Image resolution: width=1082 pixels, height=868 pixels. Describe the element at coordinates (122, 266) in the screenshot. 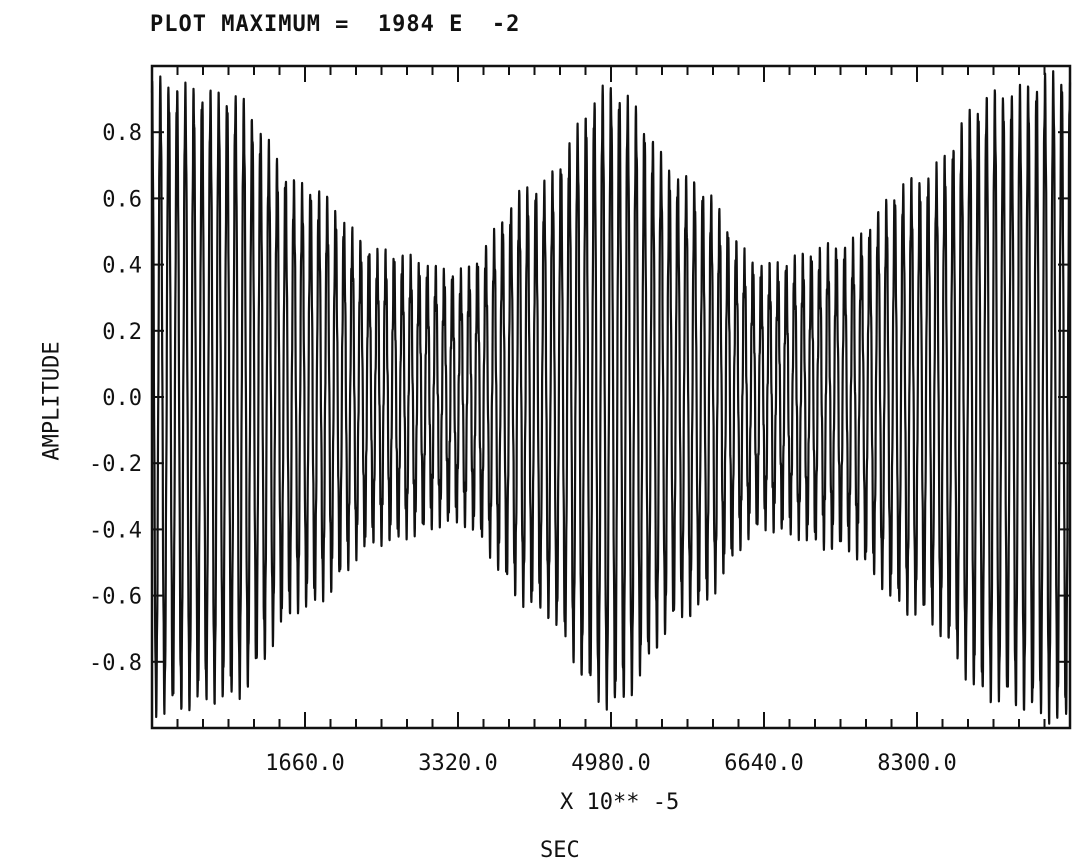

I see `y-tick-label: 0.4` at that location.